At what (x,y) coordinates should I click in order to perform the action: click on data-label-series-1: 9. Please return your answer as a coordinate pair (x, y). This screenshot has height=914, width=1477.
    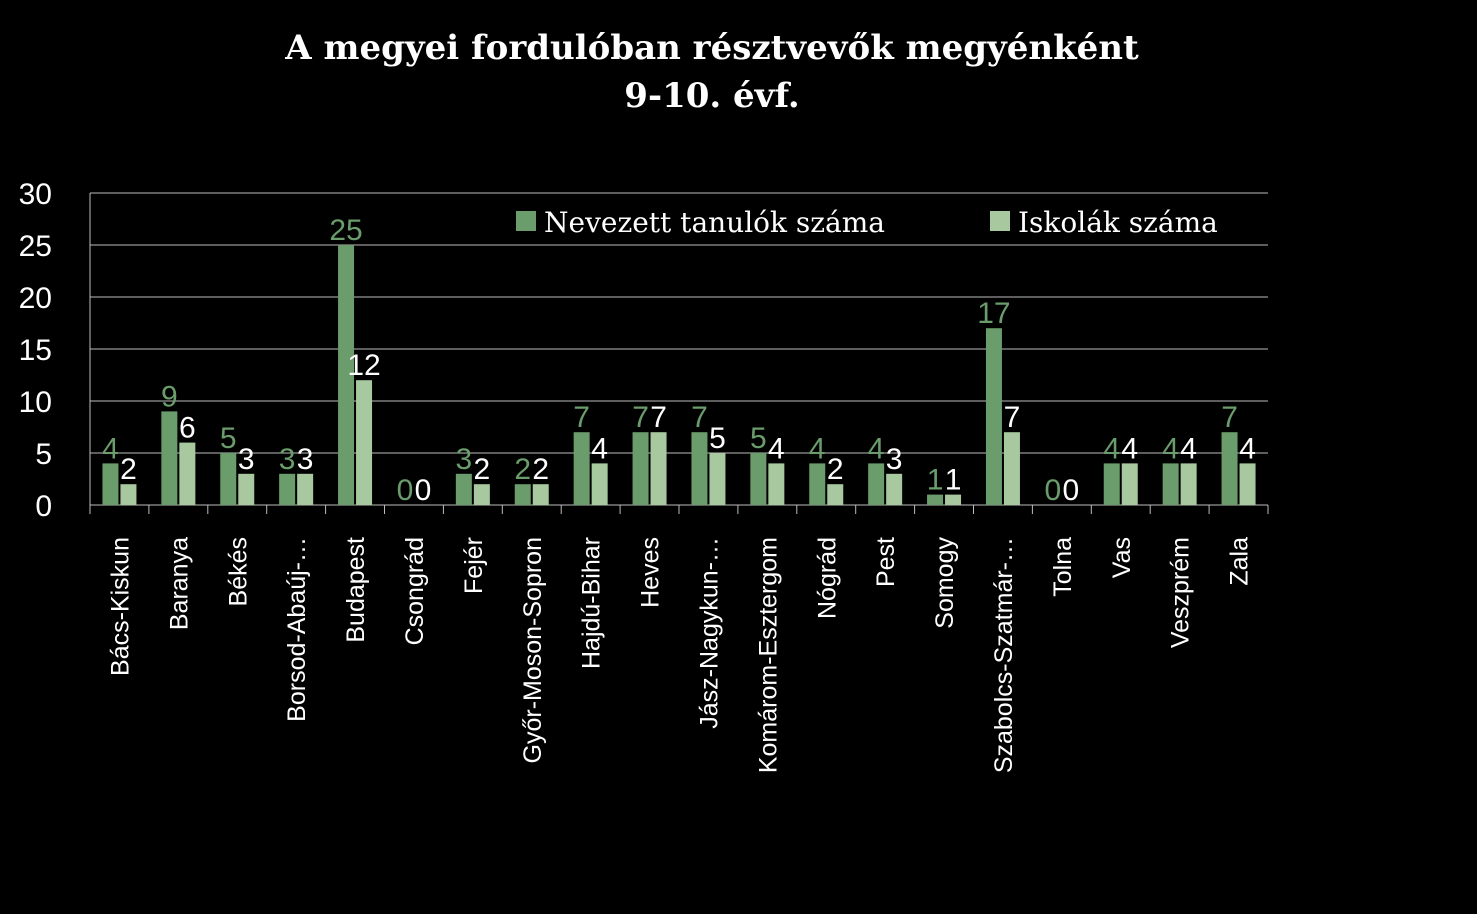
    Looking at the image, I should click on (169, 396).